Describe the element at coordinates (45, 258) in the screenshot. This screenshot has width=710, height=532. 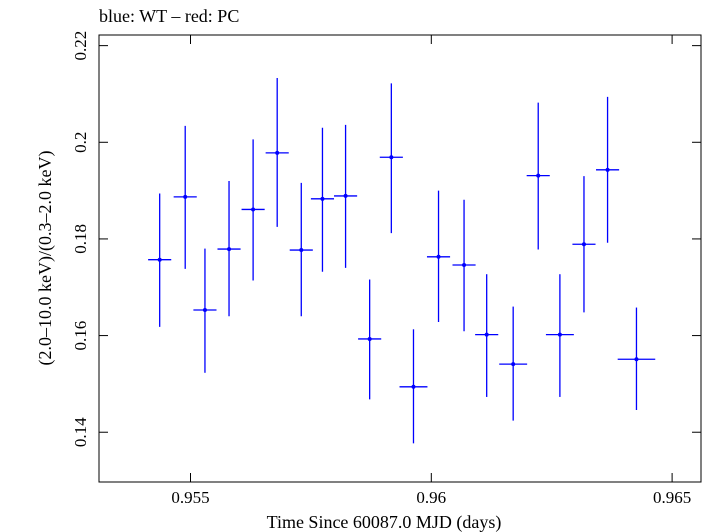
I see `y-axis-label: (2.0–10.0 keV)/(0.3–2.0 keV)` at that location.